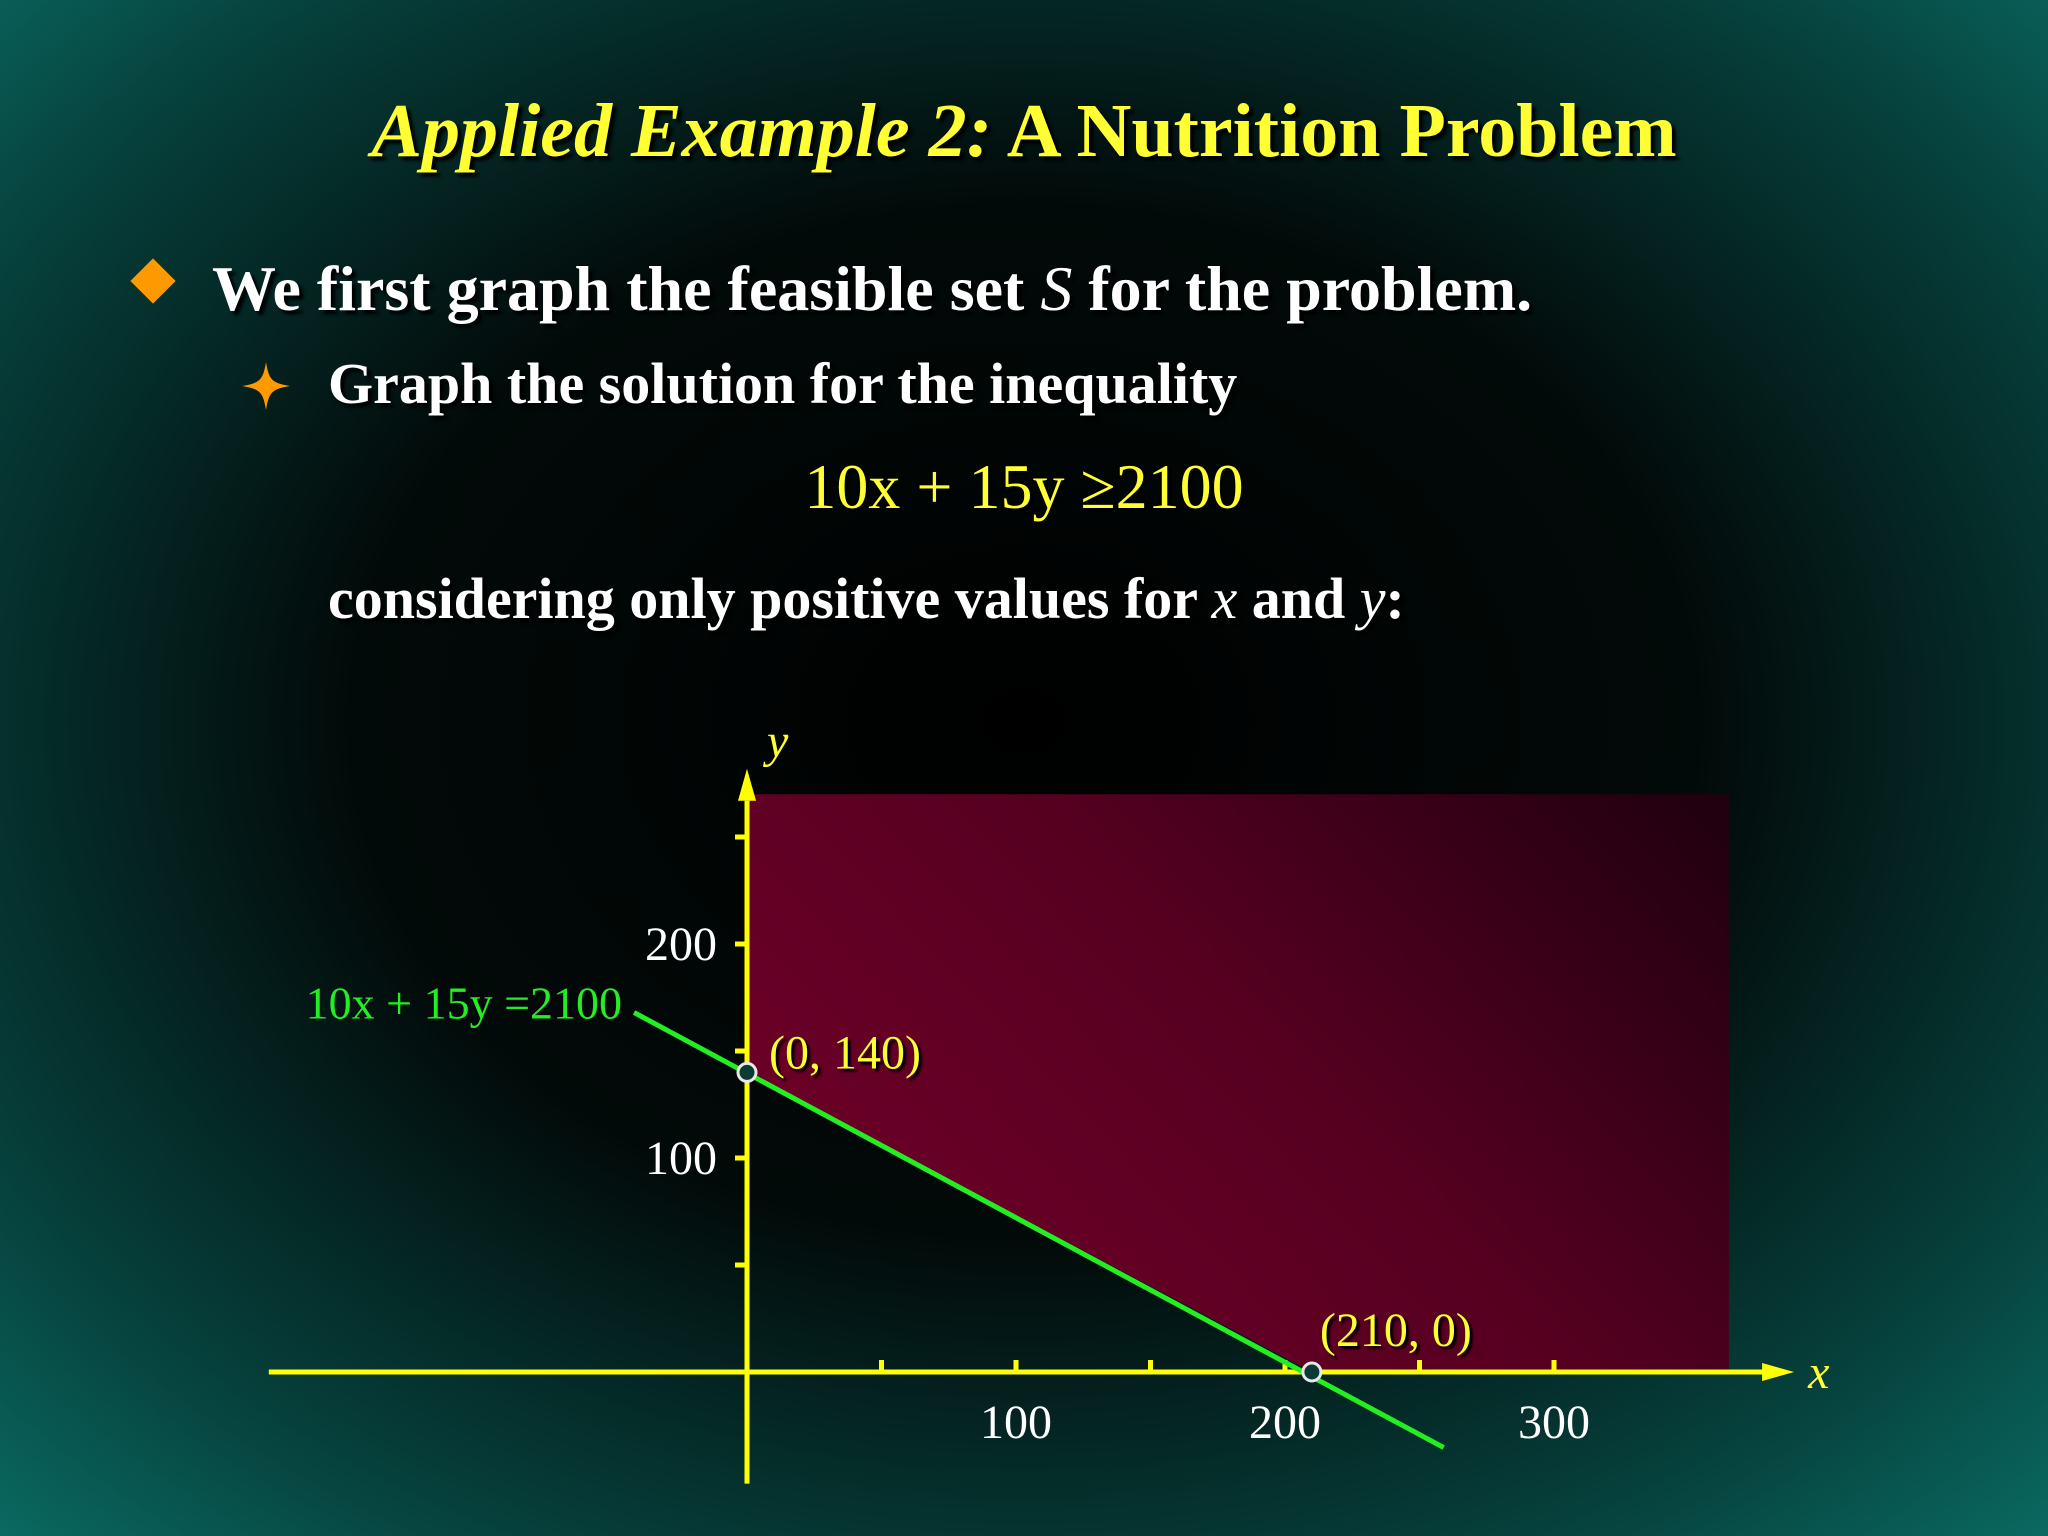 The image size is (2048, 1536). I want to click on y-tick-label: 200, so click(681, 944).